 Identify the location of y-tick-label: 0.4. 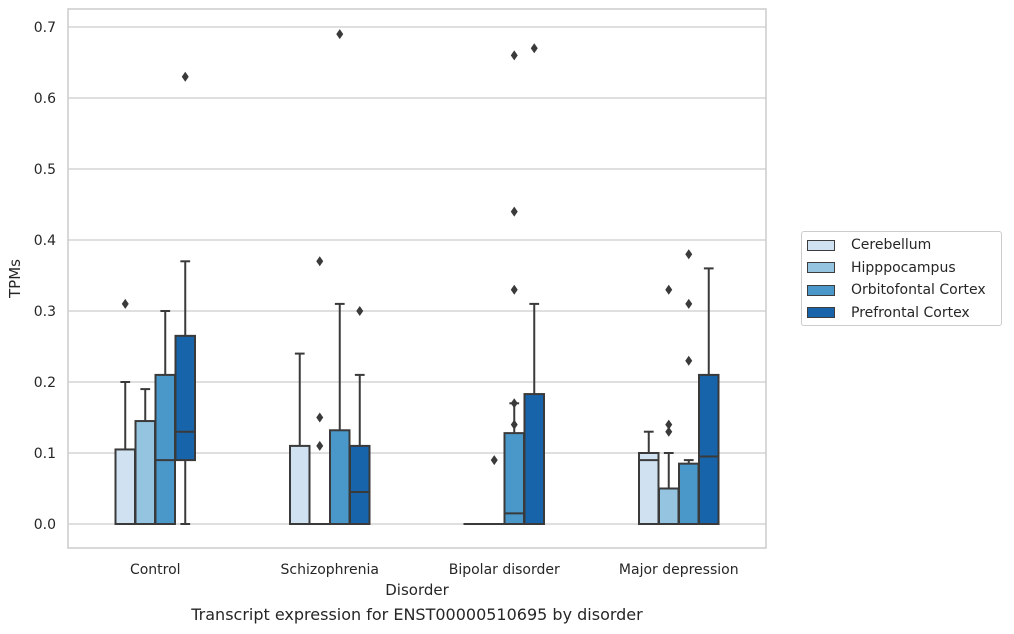
(45, 241).